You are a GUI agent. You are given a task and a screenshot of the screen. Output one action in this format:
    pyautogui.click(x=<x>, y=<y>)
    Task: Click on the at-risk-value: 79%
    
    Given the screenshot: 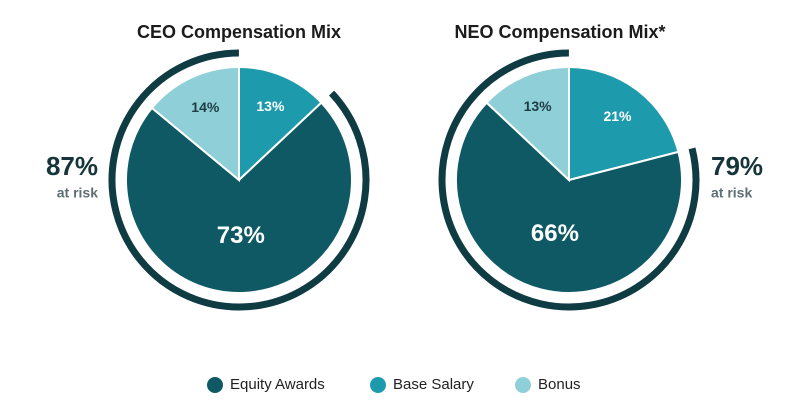 What is the action you would take?
    pyautogui.click(x=737, y=166)
    